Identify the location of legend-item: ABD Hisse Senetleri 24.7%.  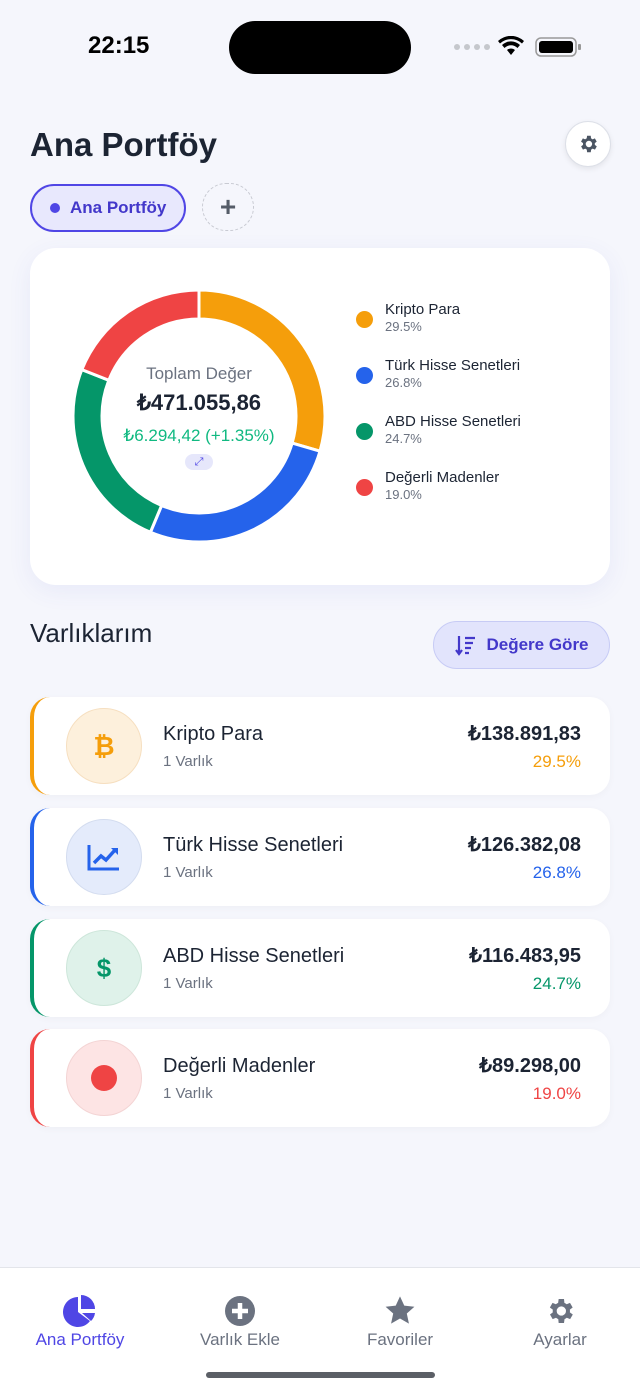
(438, 429).